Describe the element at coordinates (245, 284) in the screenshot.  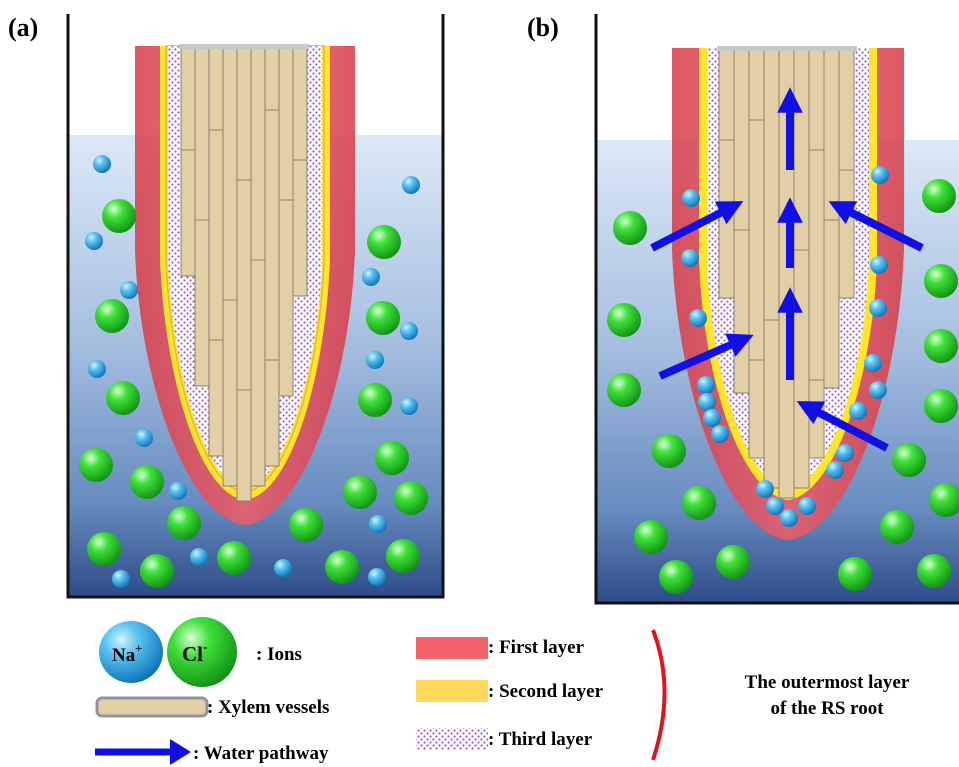
I see `root-a` at that location.